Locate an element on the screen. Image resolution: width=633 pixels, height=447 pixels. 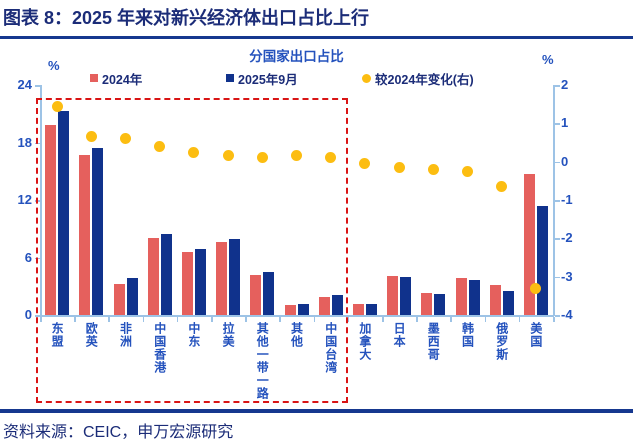
x-category-label-8: 其他 is located at coordinates (296, 335).